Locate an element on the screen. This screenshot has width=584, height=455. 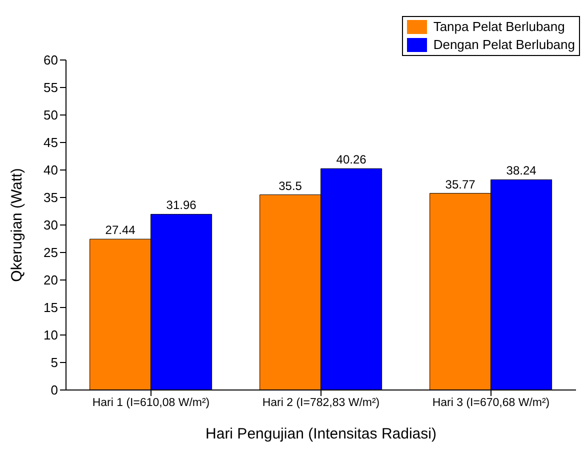
y-tick-label: 25 is located at coordinates (51, 252).